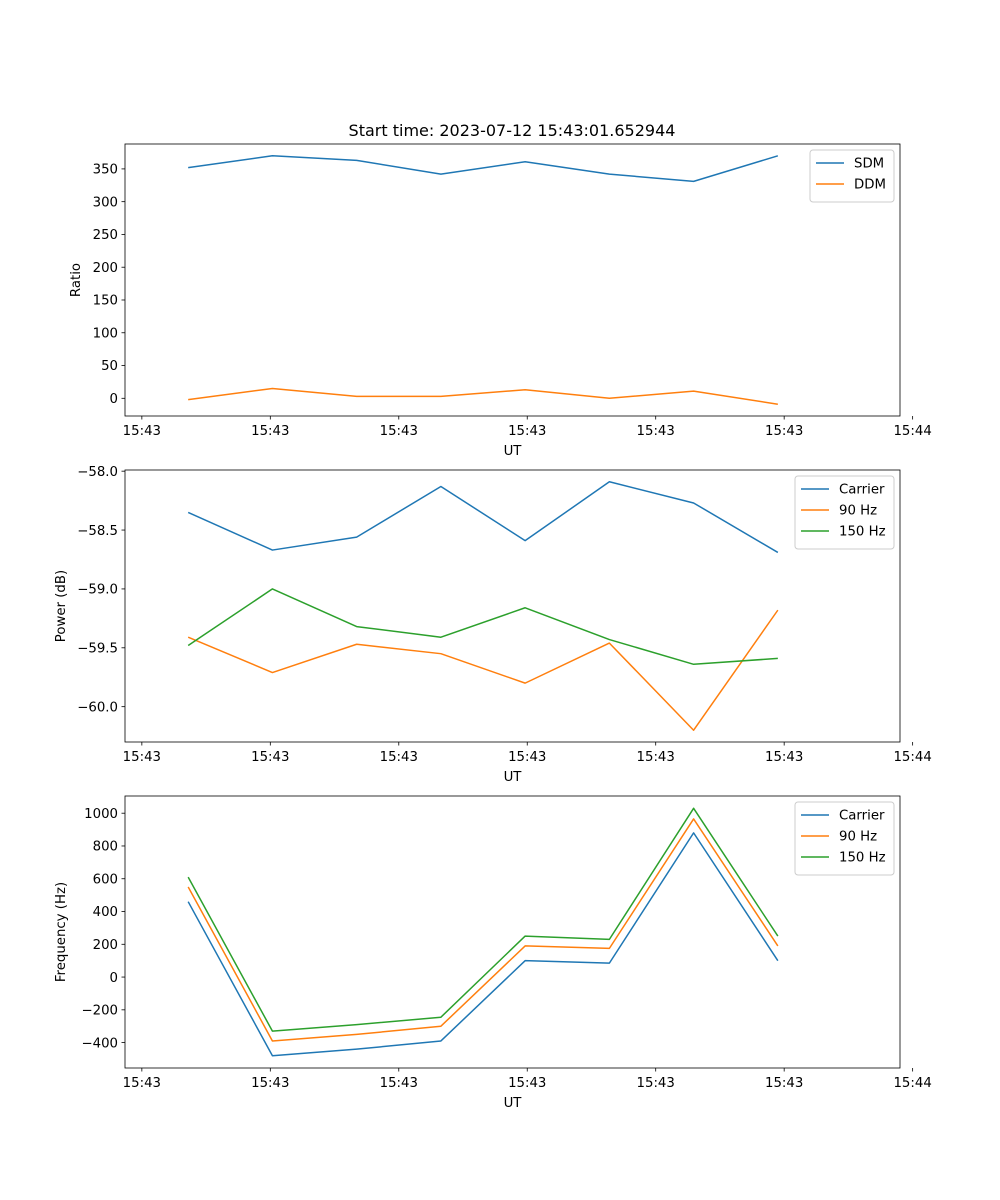 This screenshot has width=1000, height=1200. What do you see at coordinates (99, 1011) in the screenshot?
I see `y-tick-label: −200` at bounding box center [99, 1011].